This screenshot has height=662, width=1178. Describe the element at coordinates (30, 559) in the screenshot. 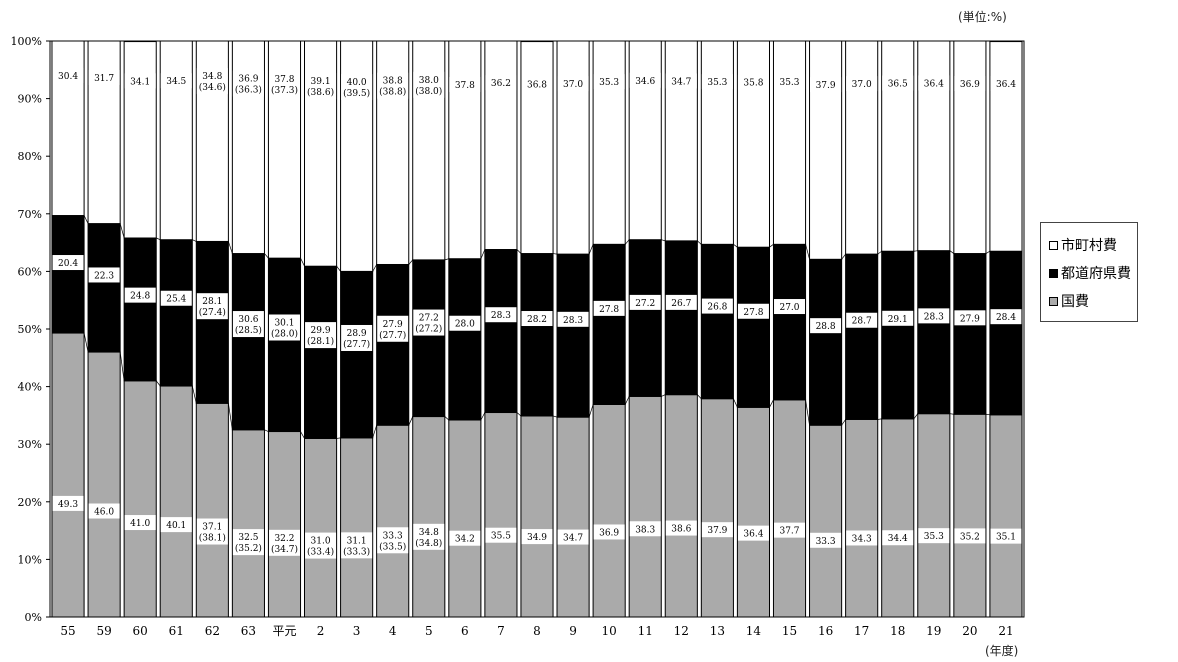

I see `y-tick-label: 10%` at that location.